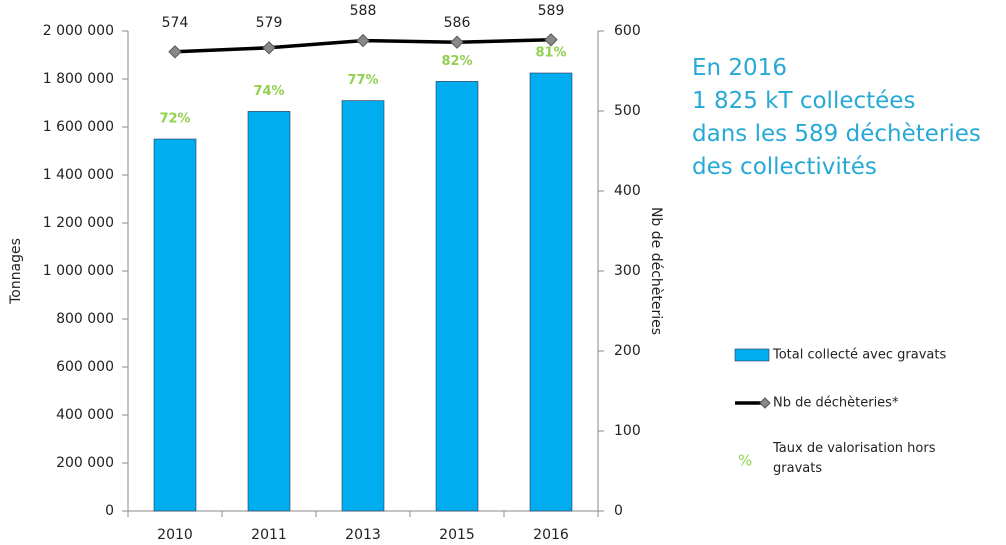  I want to click on y-tick-label: 2 000 000, so click(78, 31).